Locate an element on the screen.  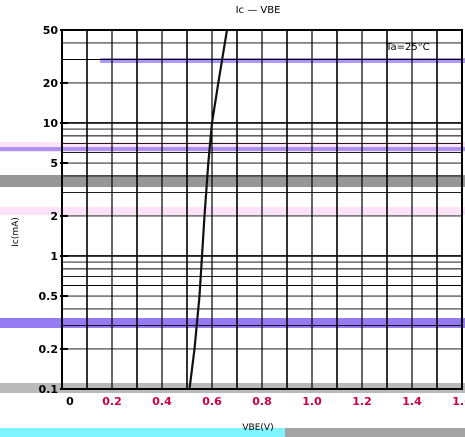
x-tick-label: 1.6 is located at coordinates (458, 401).